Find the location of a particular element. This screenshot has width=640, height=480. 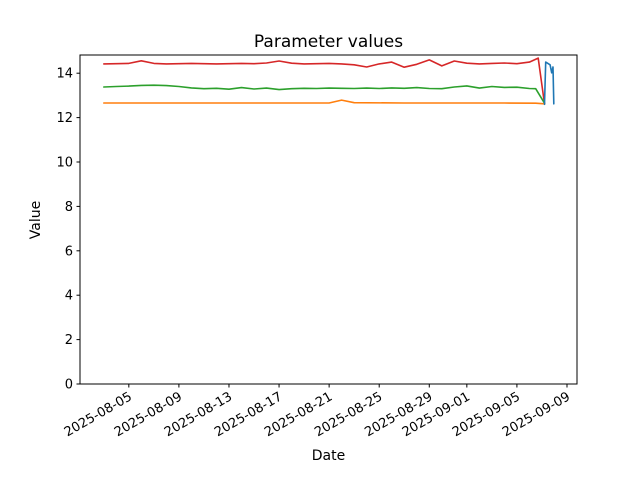

chart-title: Parameter values is located at coordinates (328, 42).